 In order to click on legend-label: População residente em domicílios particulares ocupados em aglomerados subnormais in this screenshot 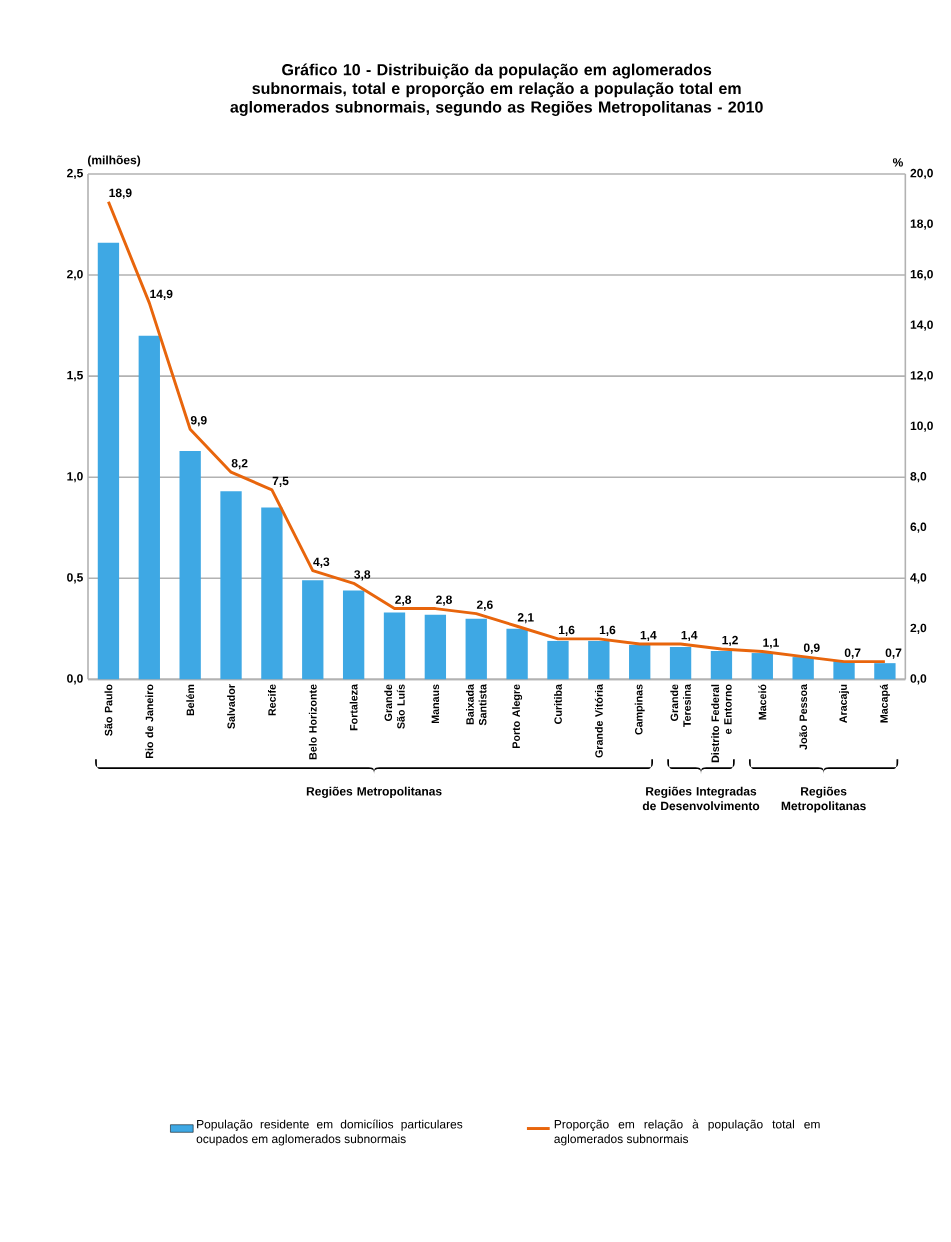, I will do `click(329, 1132)`.